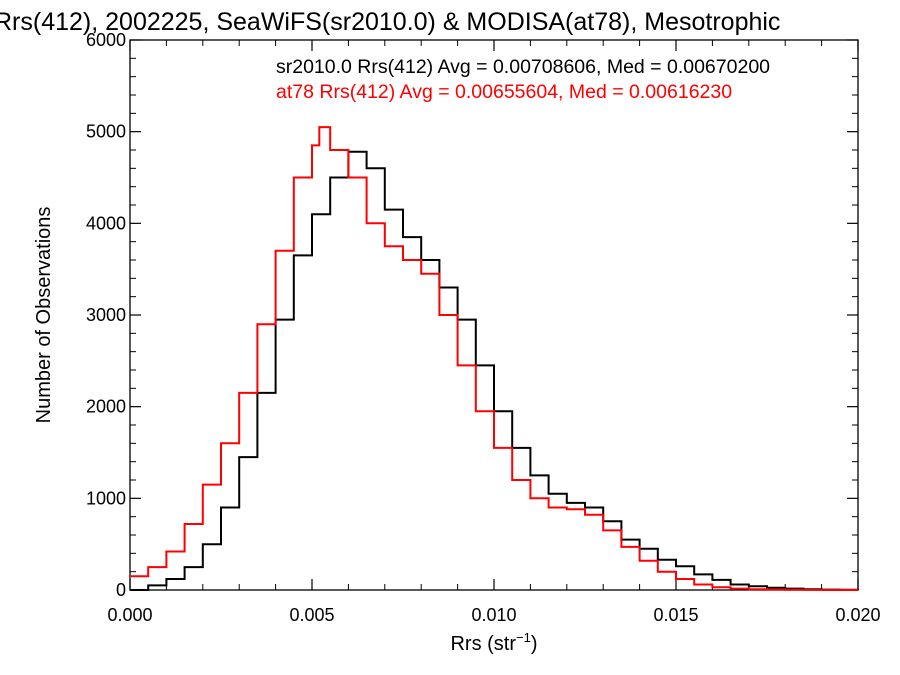 The width and height of the screenshot is (900, 675). I want to click on x-axis-label-superscript: −1, so click(523, 637).